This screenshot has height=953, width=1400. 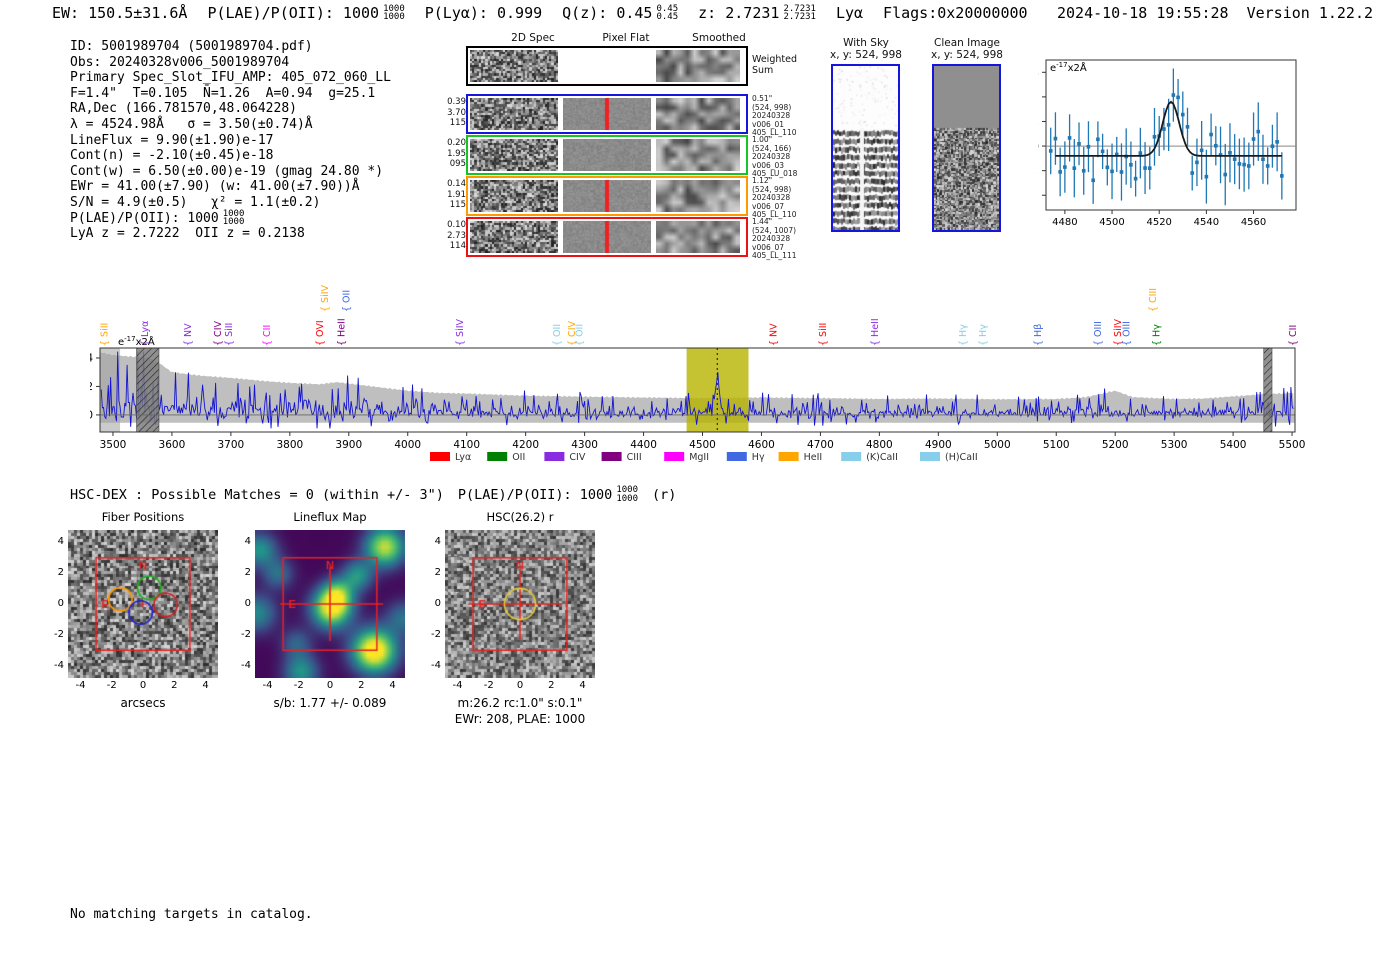 What do you see at coordinates (113, 445) in the screenshot?
I see `x-tick-label: 3500` at bounding box center [113, 445].